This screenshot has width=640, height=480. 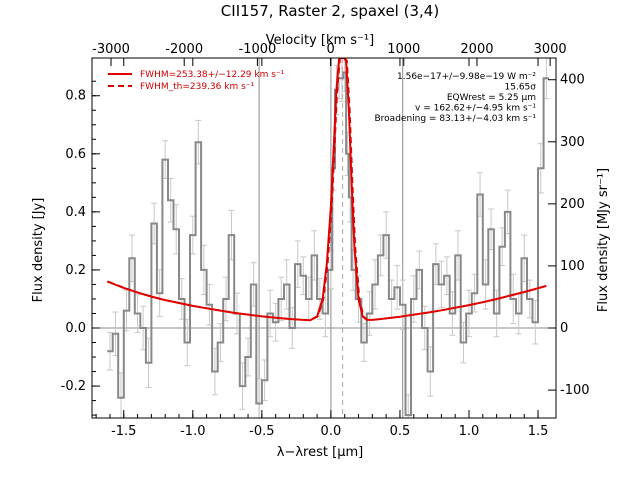 I want to click on y-tick-label: 0.0, so click(x=75, y=328).